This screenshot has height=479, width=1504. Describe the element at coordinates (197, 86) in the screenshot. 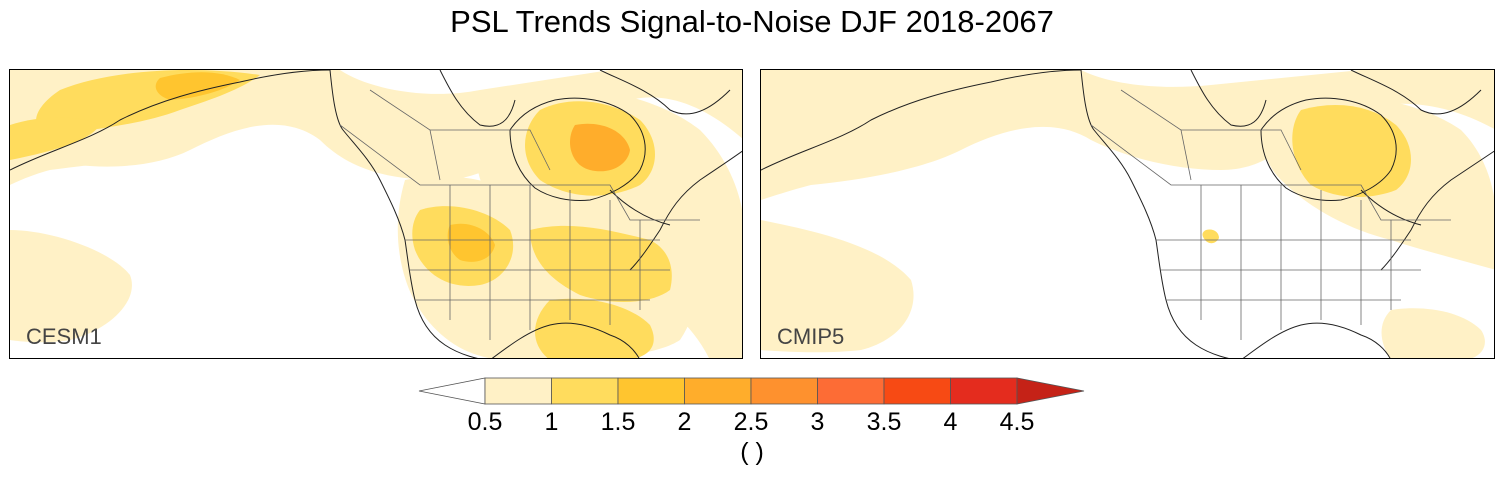

I see `shade-3-arctic` at that location.